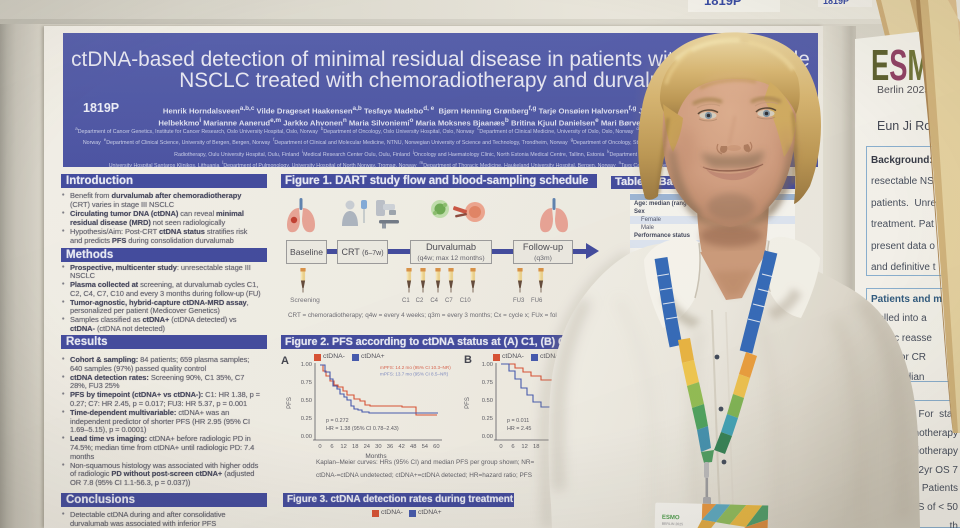 Image resolution: width=960 pixels, height=528 pixels. What do you see at coordinates (413, 447) in the screenshot?
I see `svg-text: 48` at bounding box center [413, 447].